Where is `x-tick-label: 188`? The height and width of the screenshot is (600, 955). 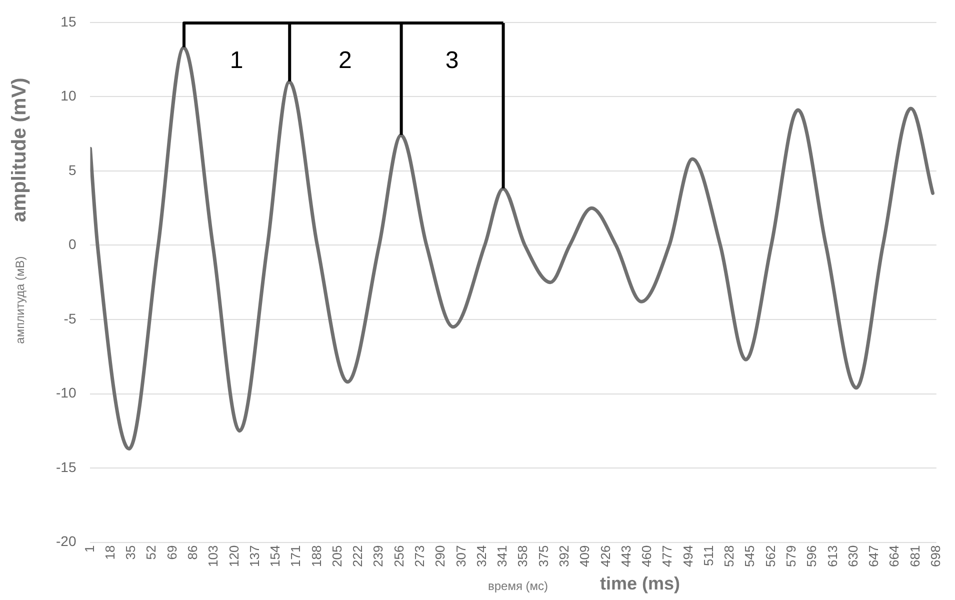 x-tick-label: 188 is located at coordinates (316, 556).